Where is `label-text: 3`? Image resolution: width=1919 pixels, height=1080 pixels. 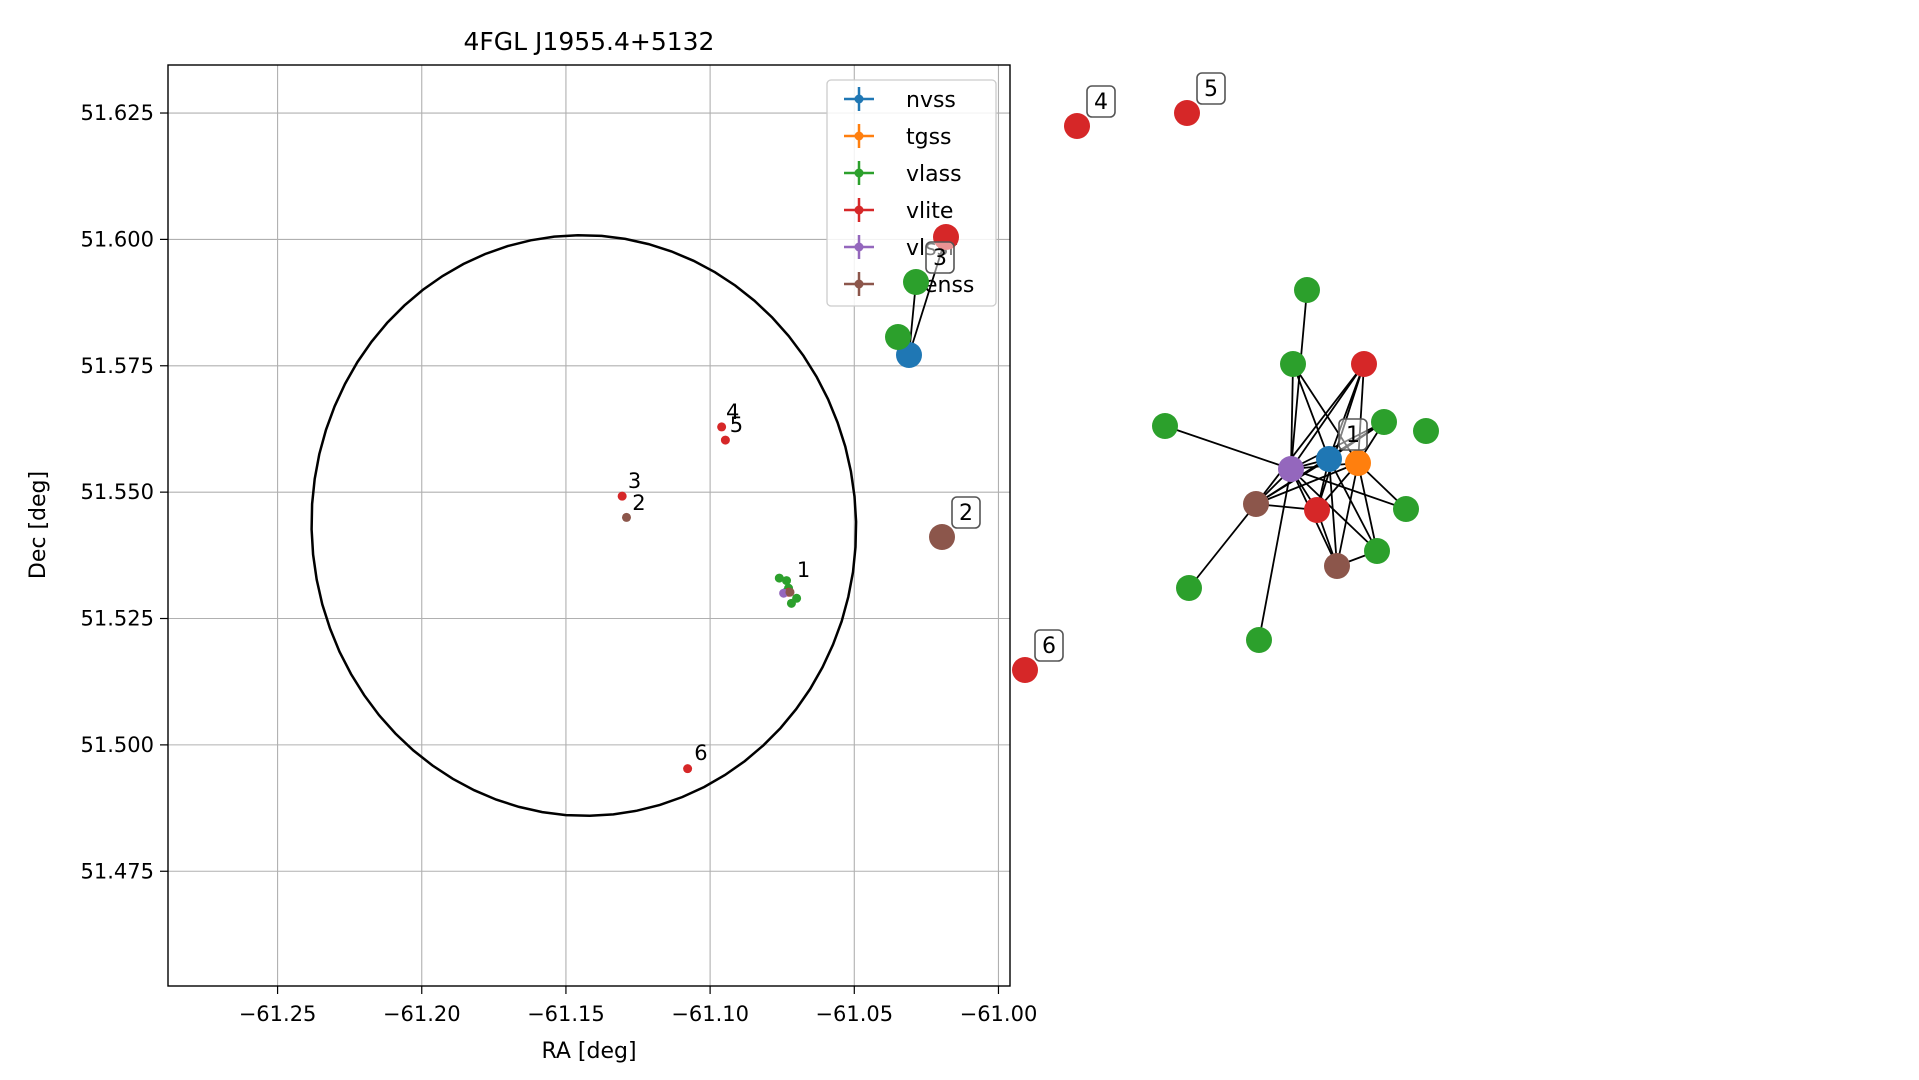 label-text: 3 is located at coordinates (940, 258).